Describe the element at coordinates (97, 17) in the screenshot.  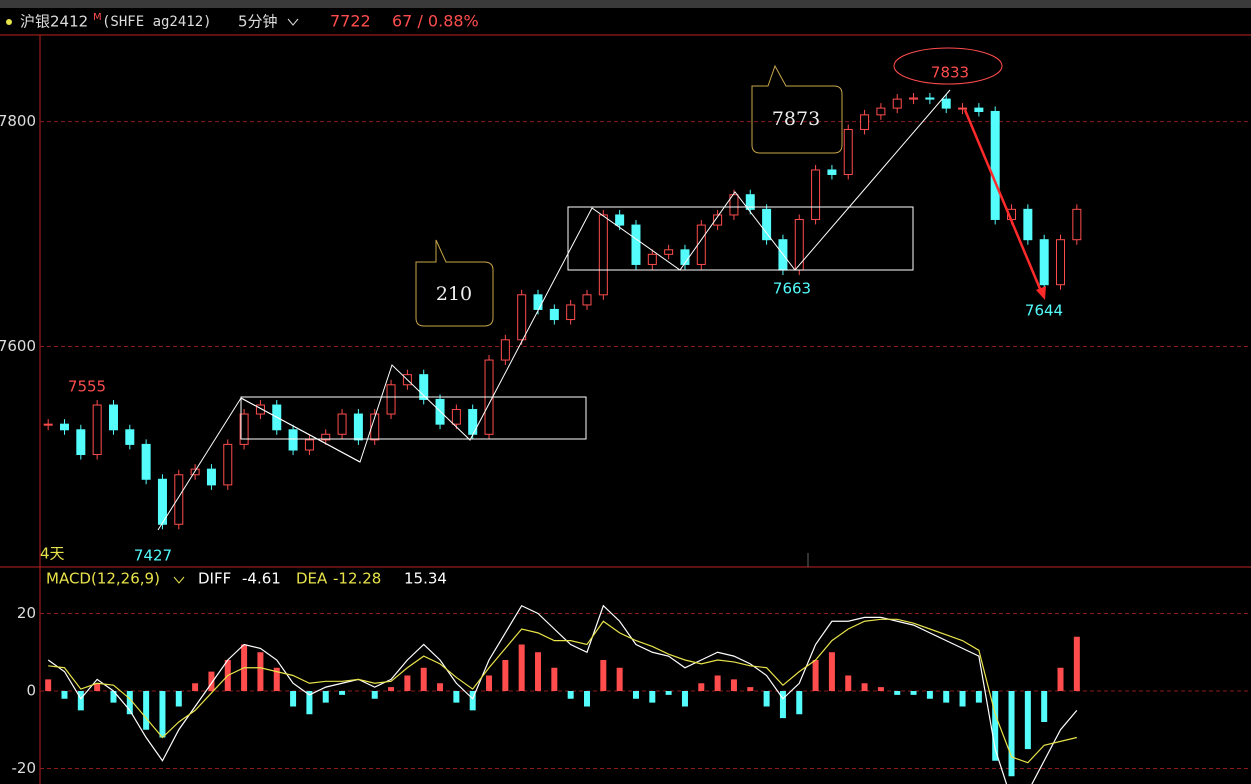
I see `badge: M` at that location.